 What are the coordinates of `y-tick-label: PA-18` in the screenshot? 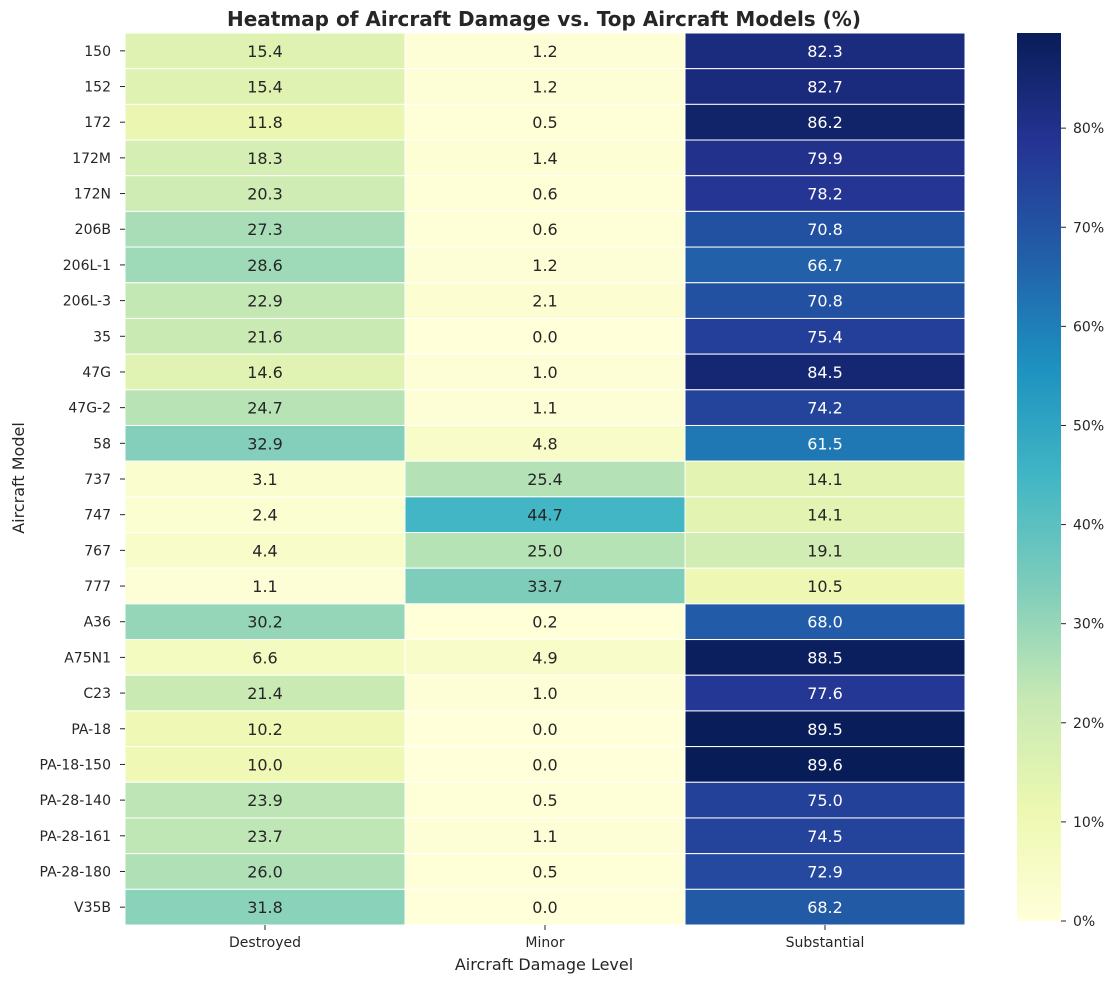 It's located at (91, 730).